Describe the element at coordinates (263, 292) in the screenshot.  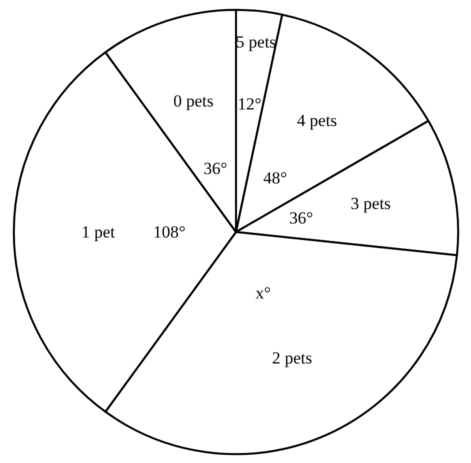
I see `data-label: x°` at that location.